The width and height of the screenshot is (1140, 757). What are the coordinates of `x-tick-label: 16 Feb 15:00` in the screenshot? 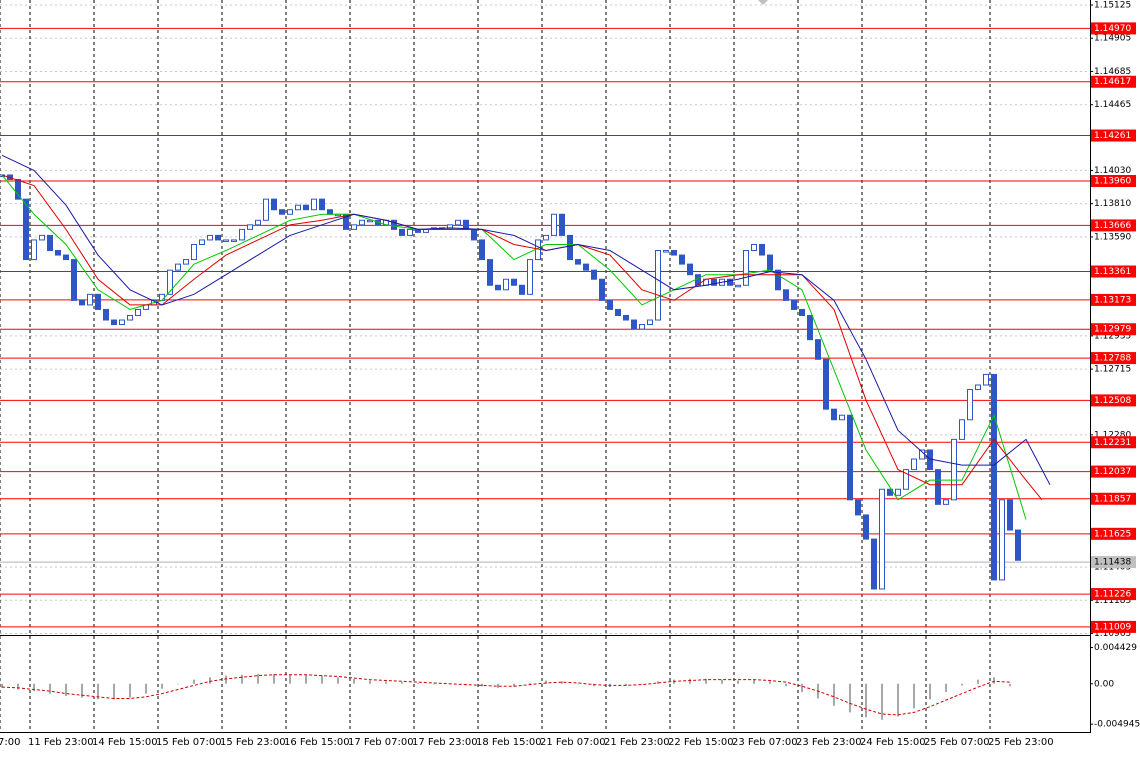 It's located at (317, 742).